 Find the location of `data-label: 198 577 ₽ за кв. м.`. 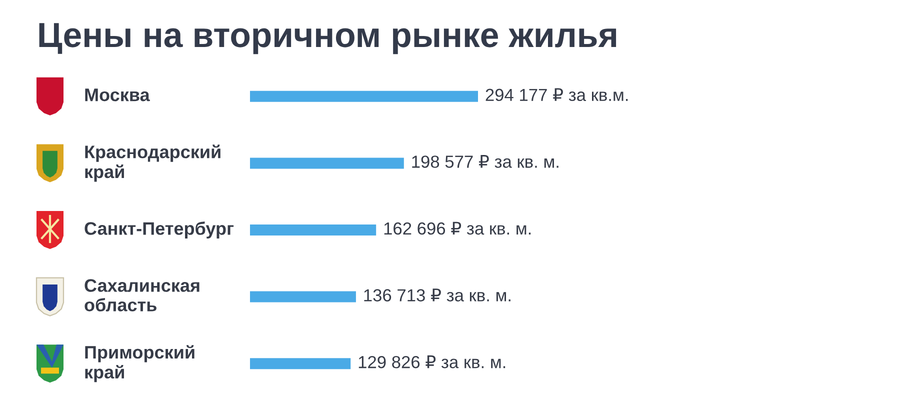

data-label: 198 577 ₽ за кв. м. is located at coordinates (485, 161).